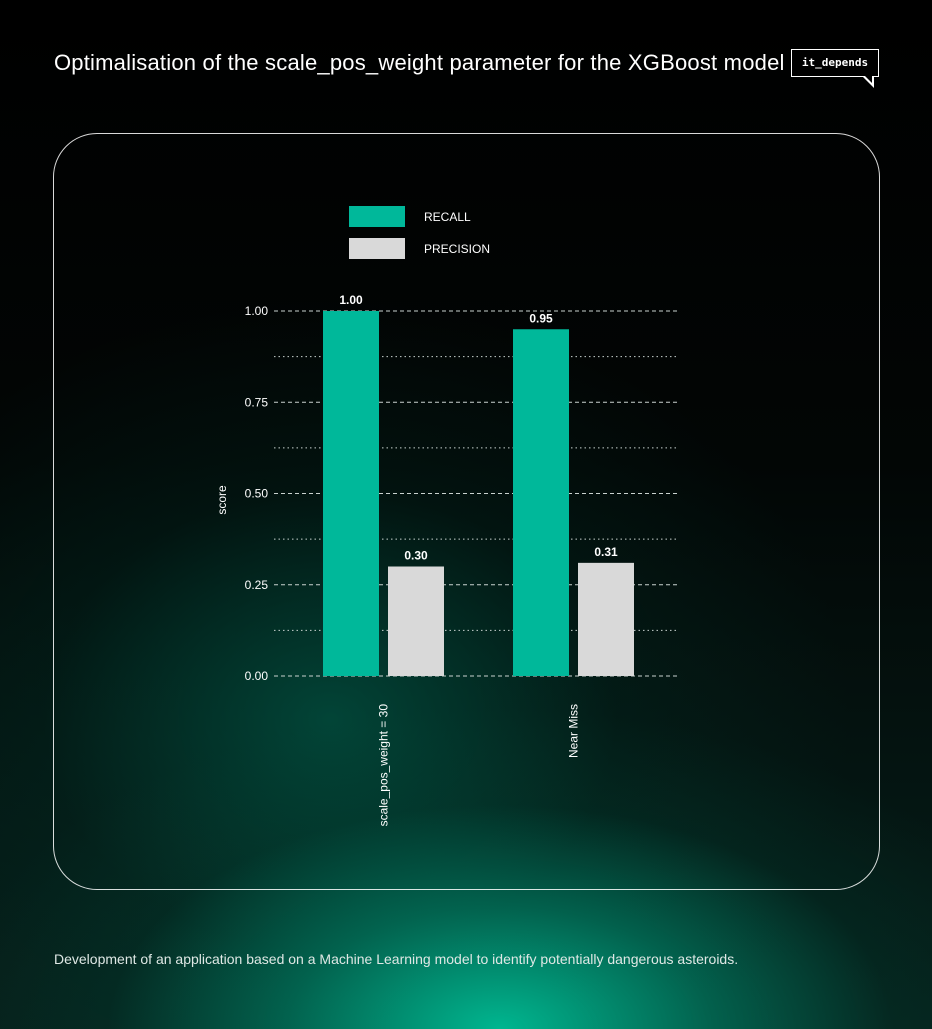  I want to click on x-category-label: Near Miss, so click(574, 731).